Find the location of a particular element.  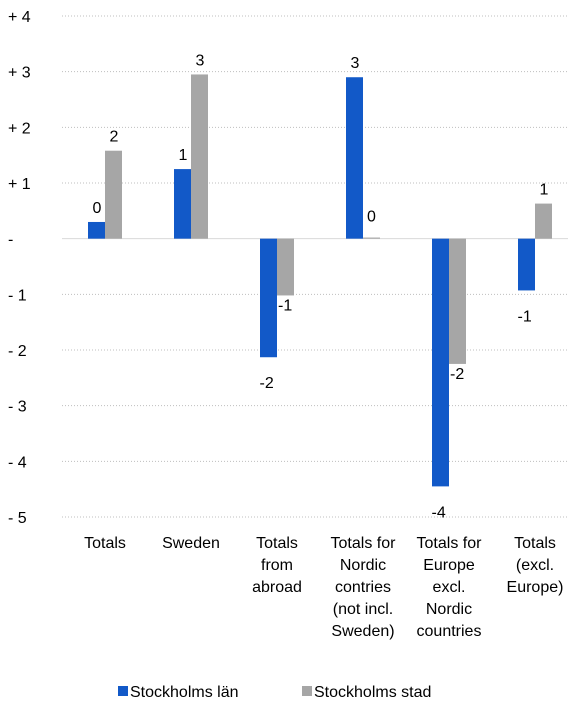

category-label-line: Sweden is located at coordinates (191, 543).